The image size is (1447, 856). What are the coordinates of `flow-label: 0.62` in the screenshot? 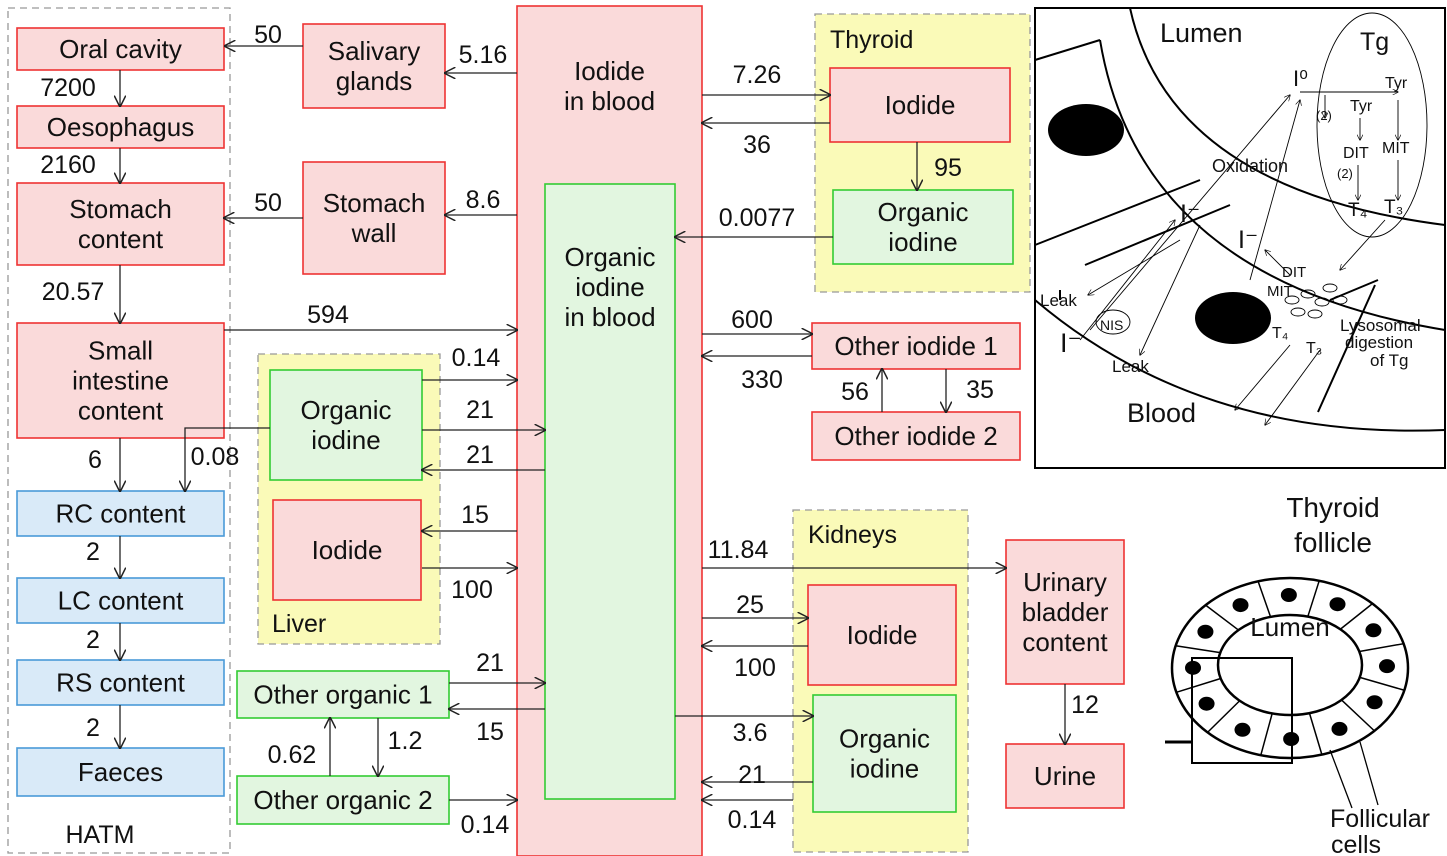 It's located at (292, 755).